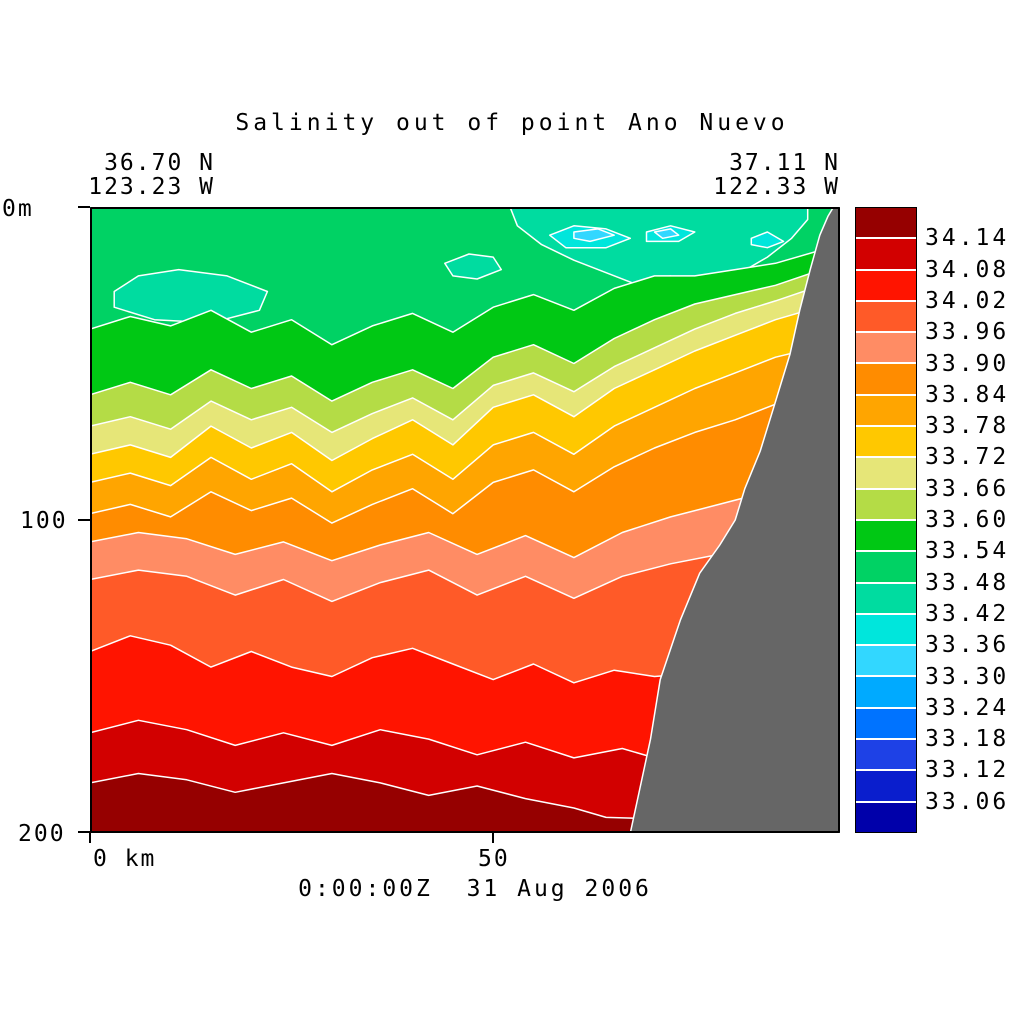 Image resolution: width=1024 pixels, height=1024 pixels. What do you see at coordinates (125, 859) in the screenshot?
I see `x-axis-label-0km: 0 km` at bounding box center [125, 859].